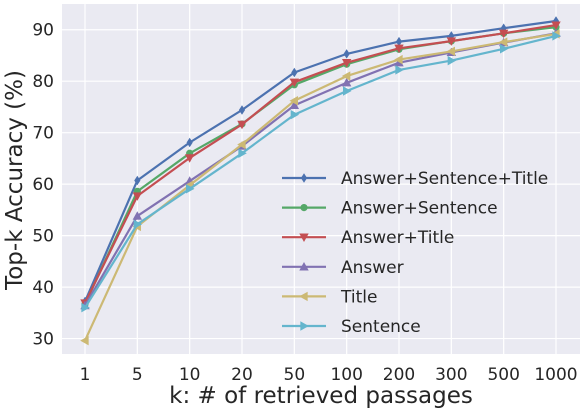 Image resolution: width=582 pixels, height=414 pixels. What do you see at coordinates (85, 375) in the screenshot?
I see `x-tick-label: 1` at bounding box center [85, 375].